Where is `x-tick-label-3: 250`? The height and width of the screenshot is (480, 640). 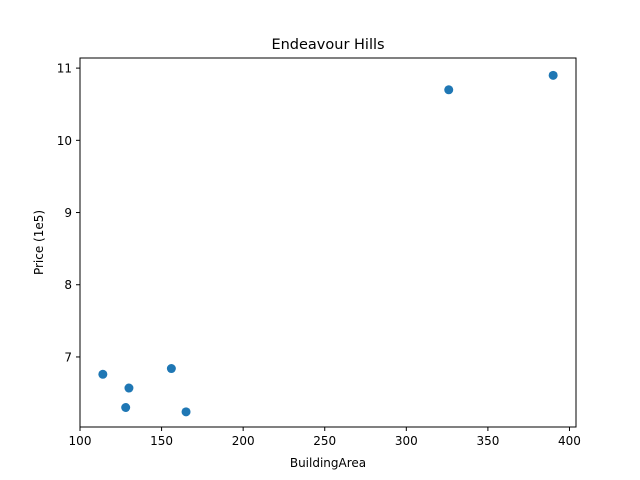 x-tick-label-3: 250 is located at coordinates (324, 441).